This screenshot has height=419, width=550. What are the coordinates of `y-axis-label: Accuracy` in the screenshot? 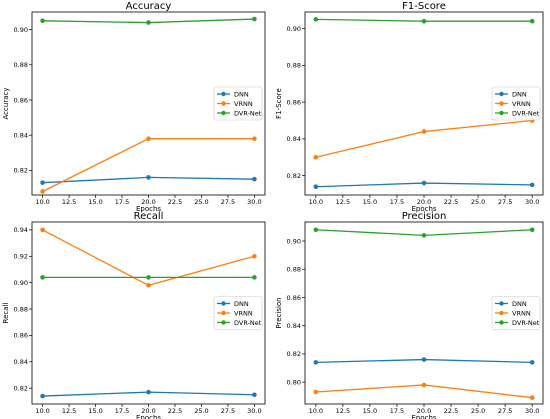 It's located at (6, 104).